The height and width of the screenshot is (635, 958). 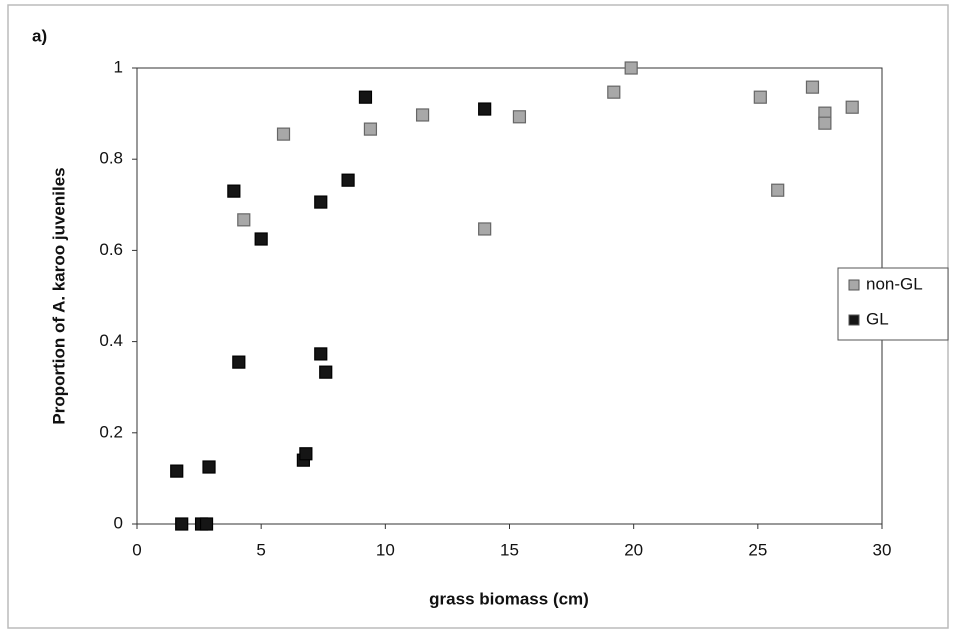 What do you see at coordinates (58, 295) in the screenshot?
I see `y-axis-label: Proportion of A. karoo juveniles` at bounding box center [58, 295].